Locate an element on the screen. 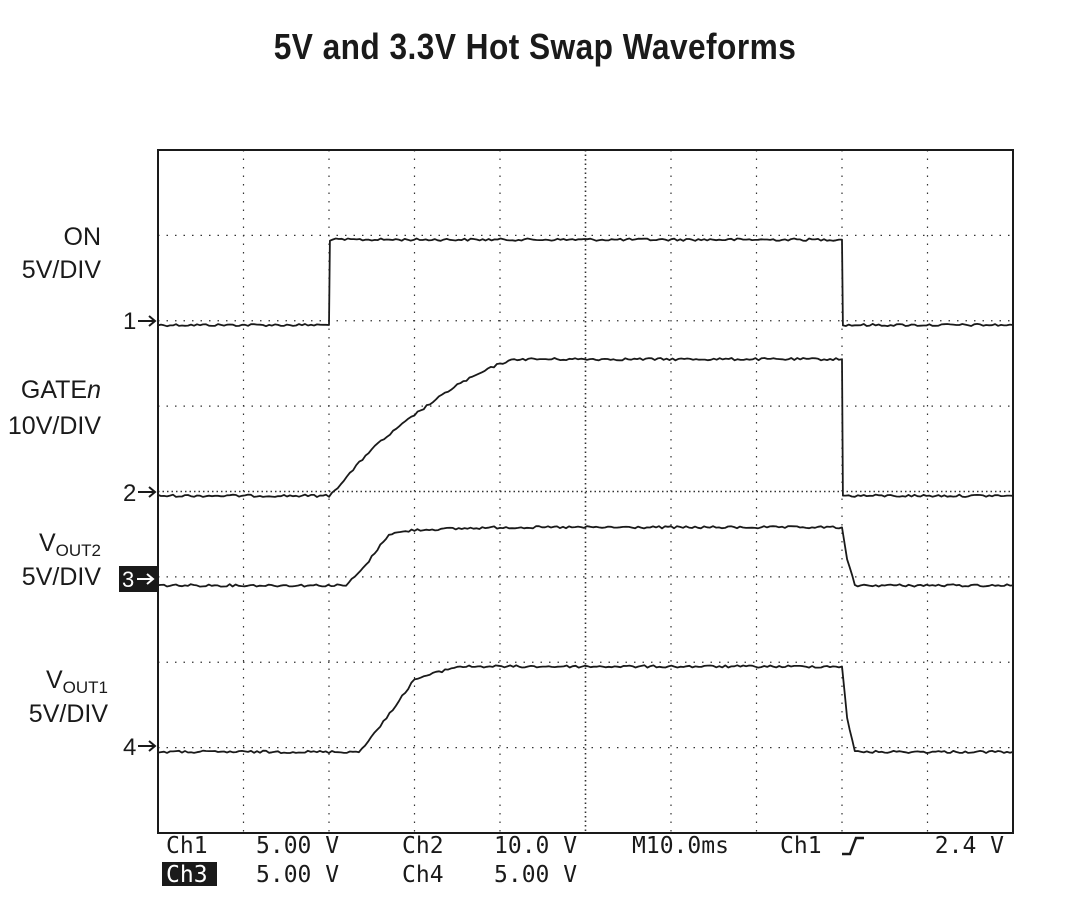 The image size is (1070, 910). label-vout1-name: V is located at coordinates (54, 680).